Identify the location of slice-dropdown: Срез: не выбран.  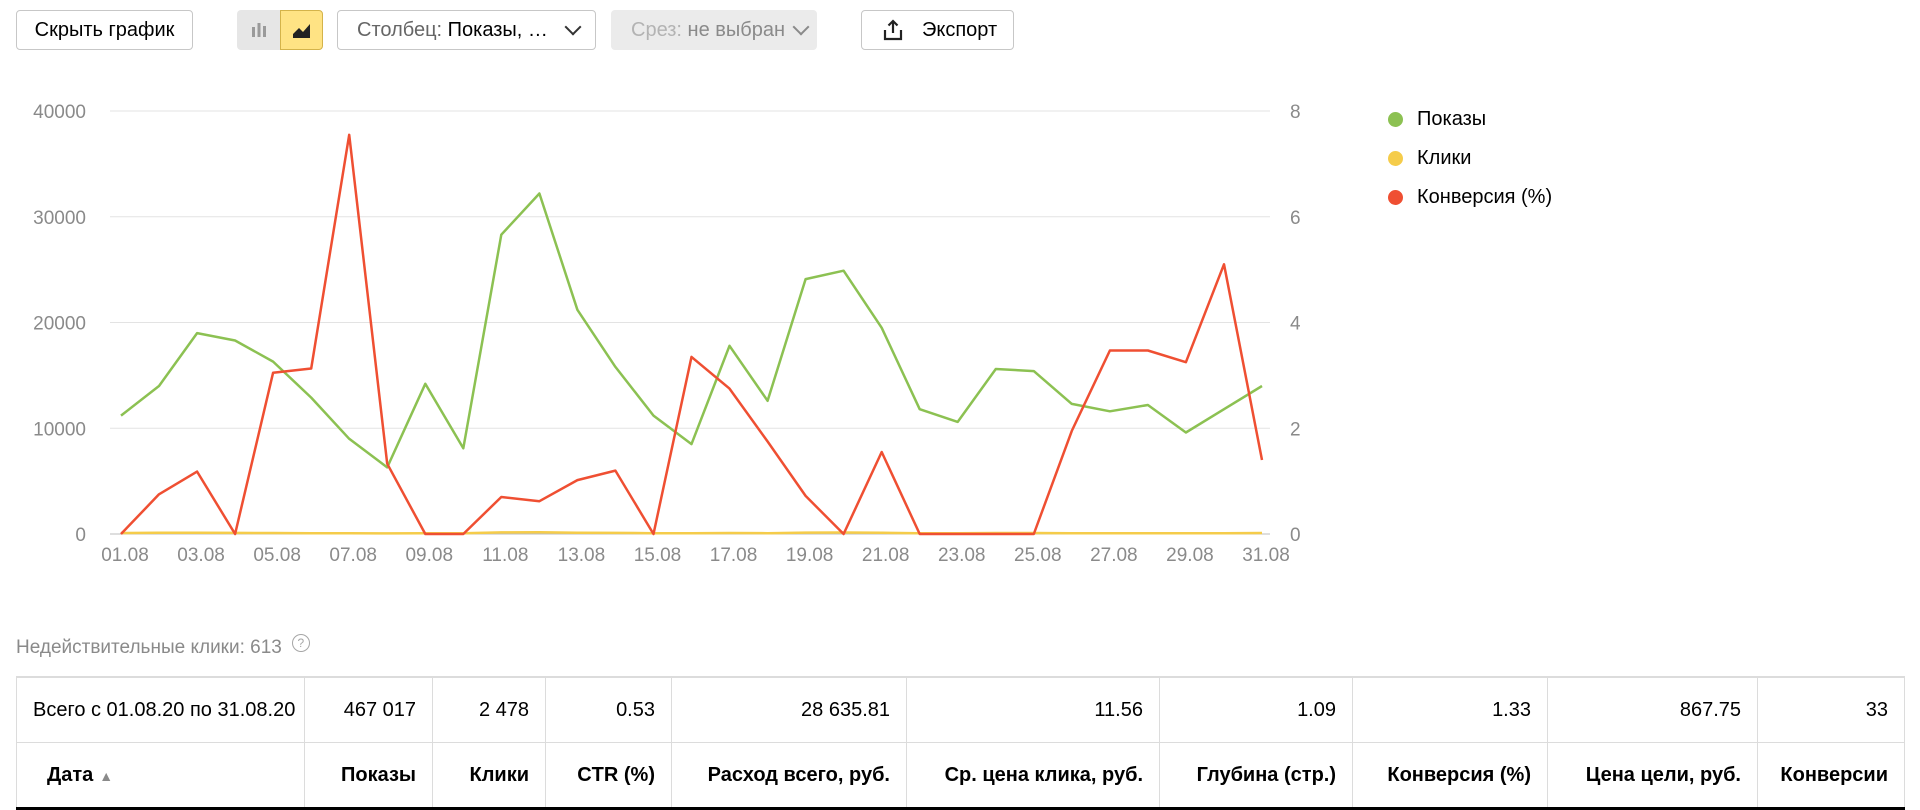
(714, 30).